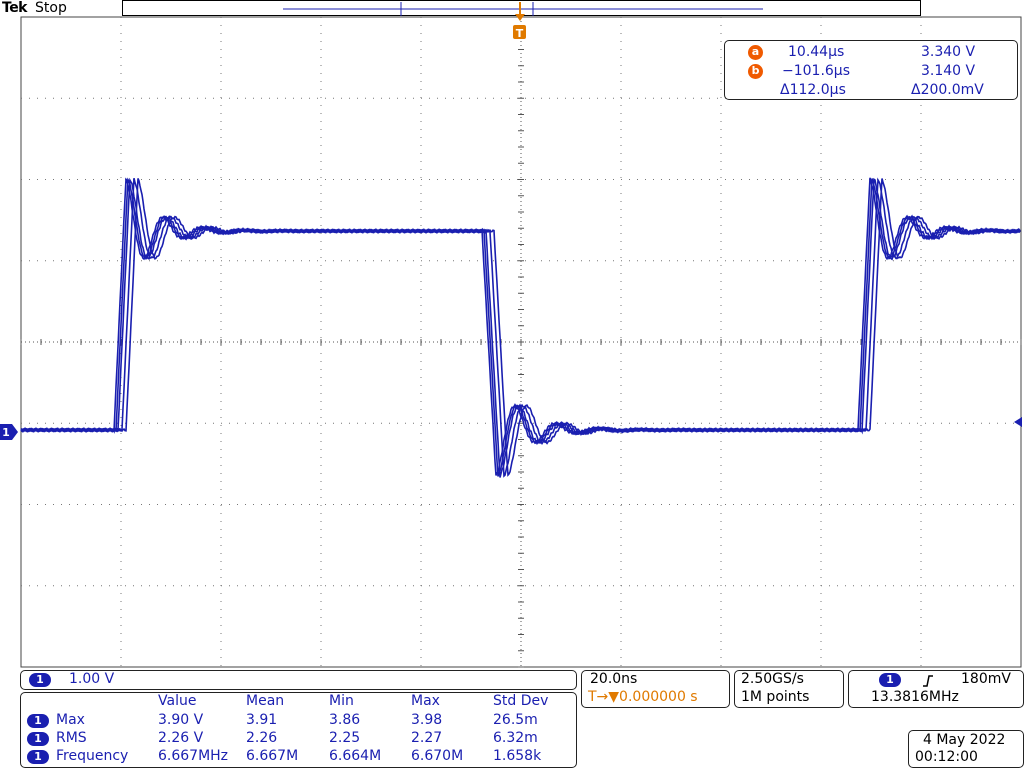 This screenshot has width=1024, height=768. Describe the element at coordinates (946, 757) in the screenshot. I see `time-label: 00:12:00` at that location.